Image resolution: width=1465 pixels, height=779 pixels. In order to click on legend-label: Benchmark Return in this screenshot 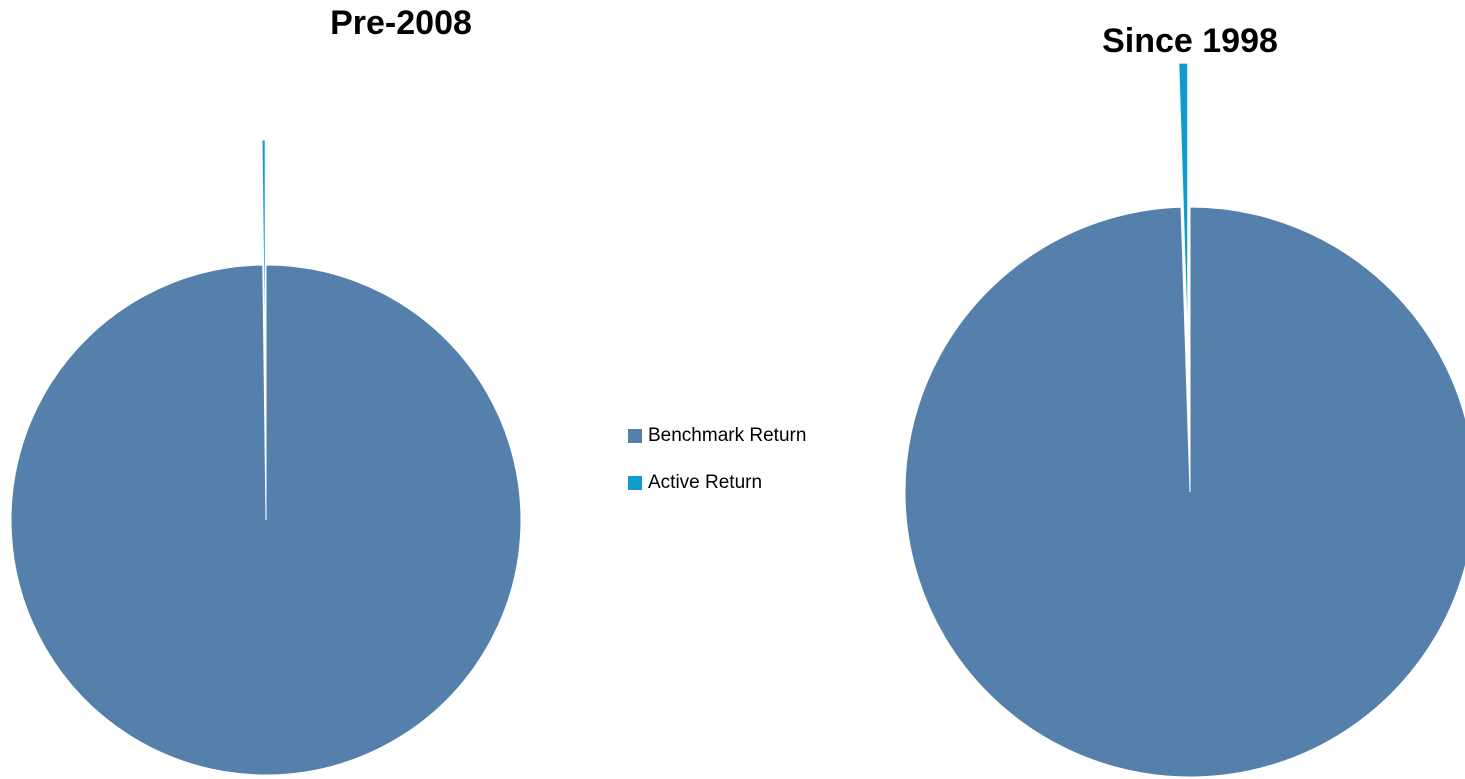, I will do `click(727, 435)`.